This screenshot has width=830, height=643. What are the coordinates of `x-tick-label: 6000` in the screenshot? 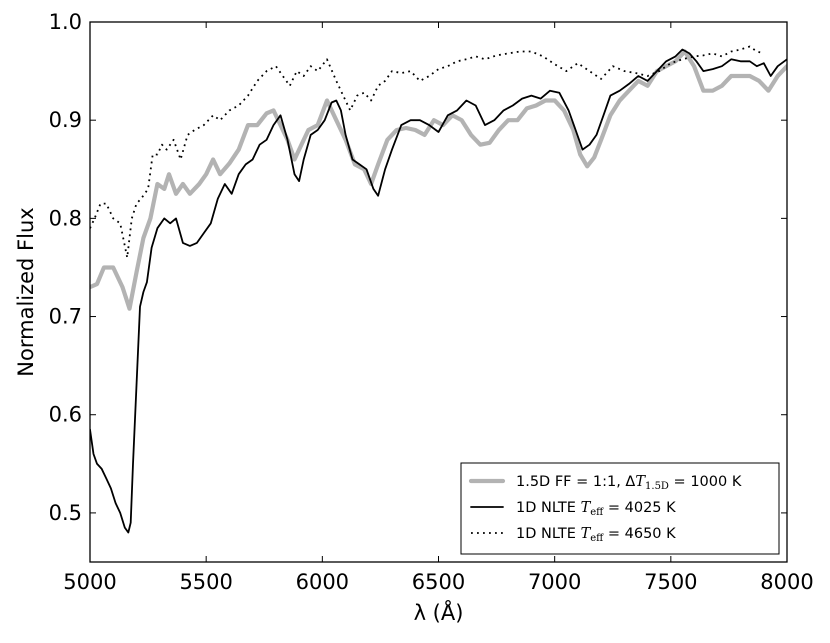 It's located at (322, 582).